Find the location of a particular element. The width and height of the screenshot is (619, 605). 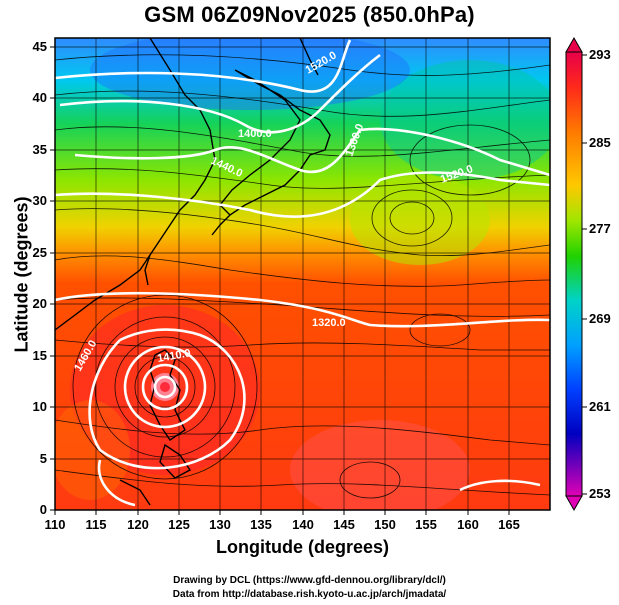

y-tick-label: 0 is located at coordinates (43, 509).